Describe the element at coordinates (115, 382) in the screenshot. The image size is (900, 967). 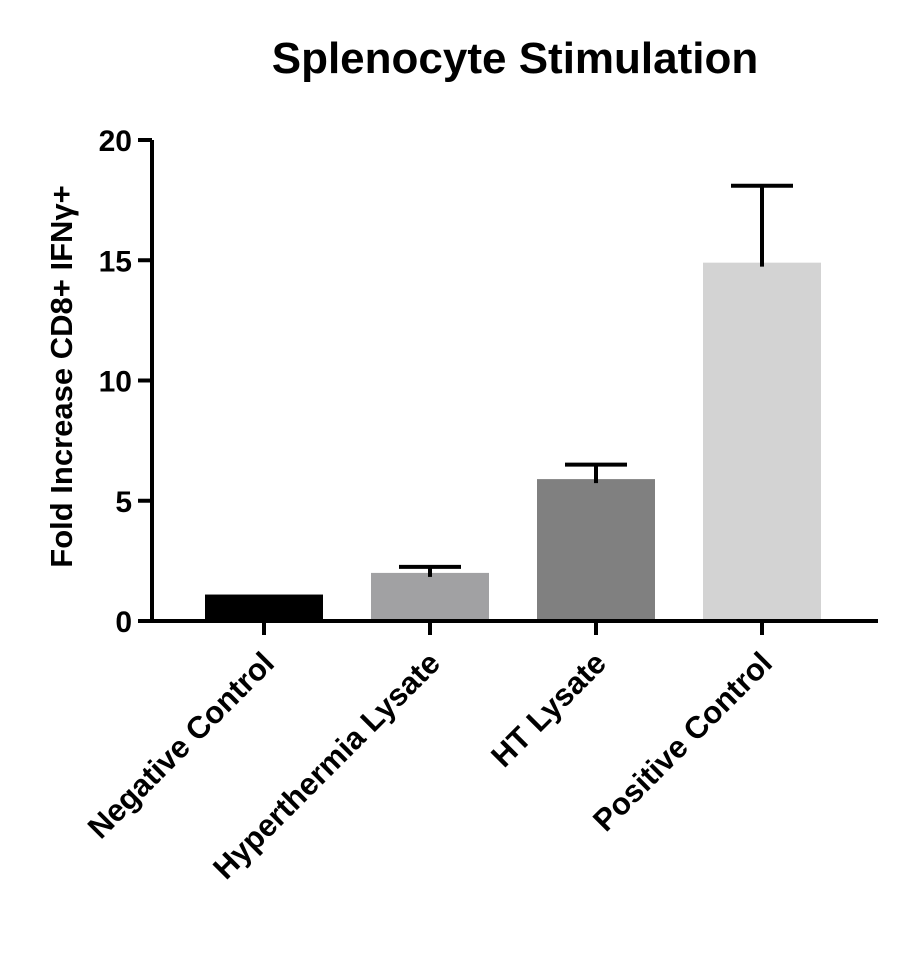
I see `y-tick-label: 10` at that location.